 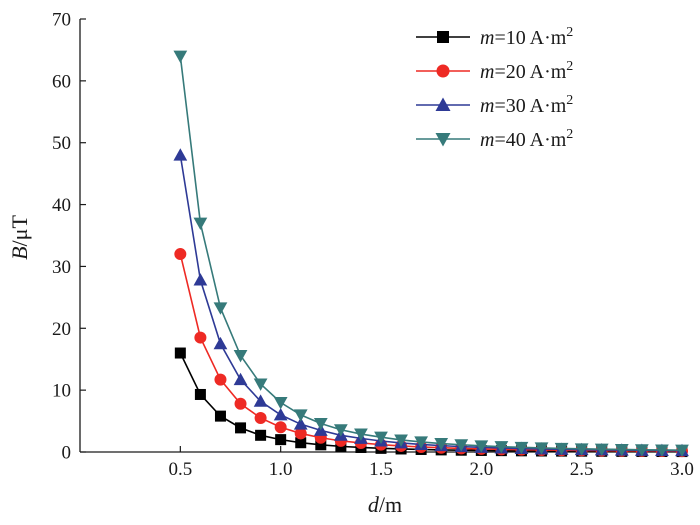 I want to click on legend: m=10 A·m2 m=20 A·m2 m=30 A·m2 m=40 A·m2, so click(x=494, y=88).